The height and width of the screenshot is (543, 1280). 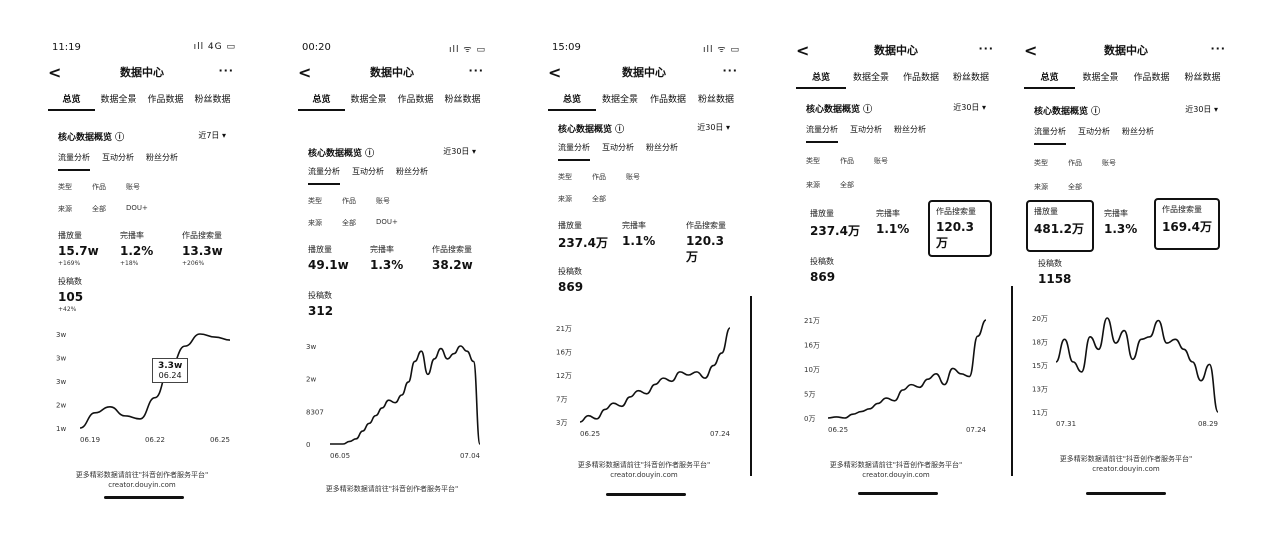 I want to click on trend-chart: 11万 13万 15万 18万 20万 07.31 08.29, so click(x=1126, y=370).